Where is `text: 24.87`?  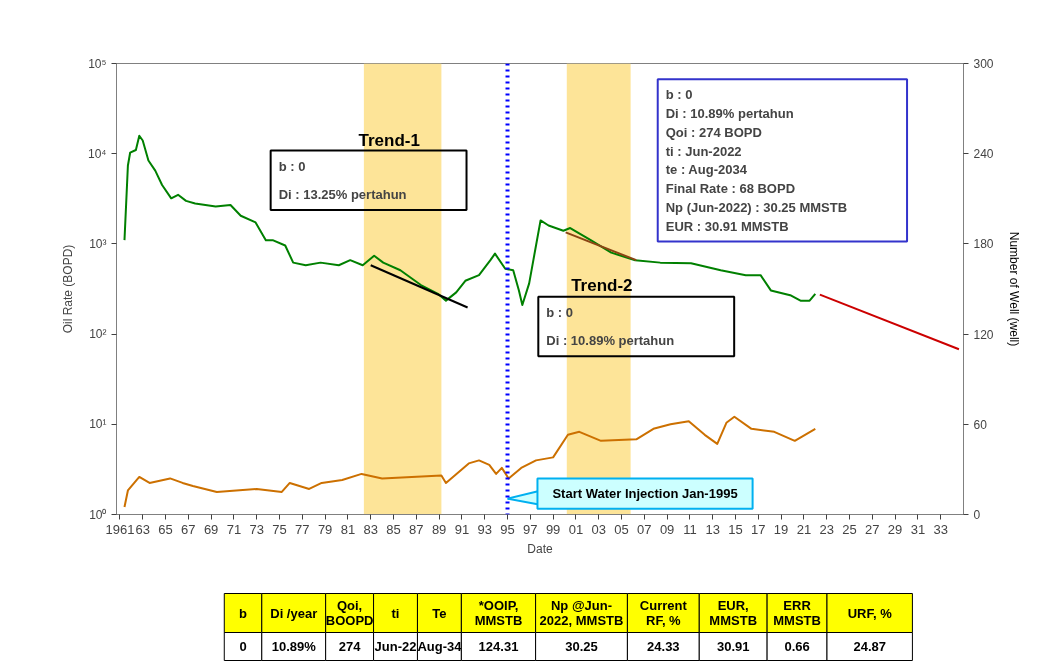 text: 24.87 is located at coordinates (869, 646).